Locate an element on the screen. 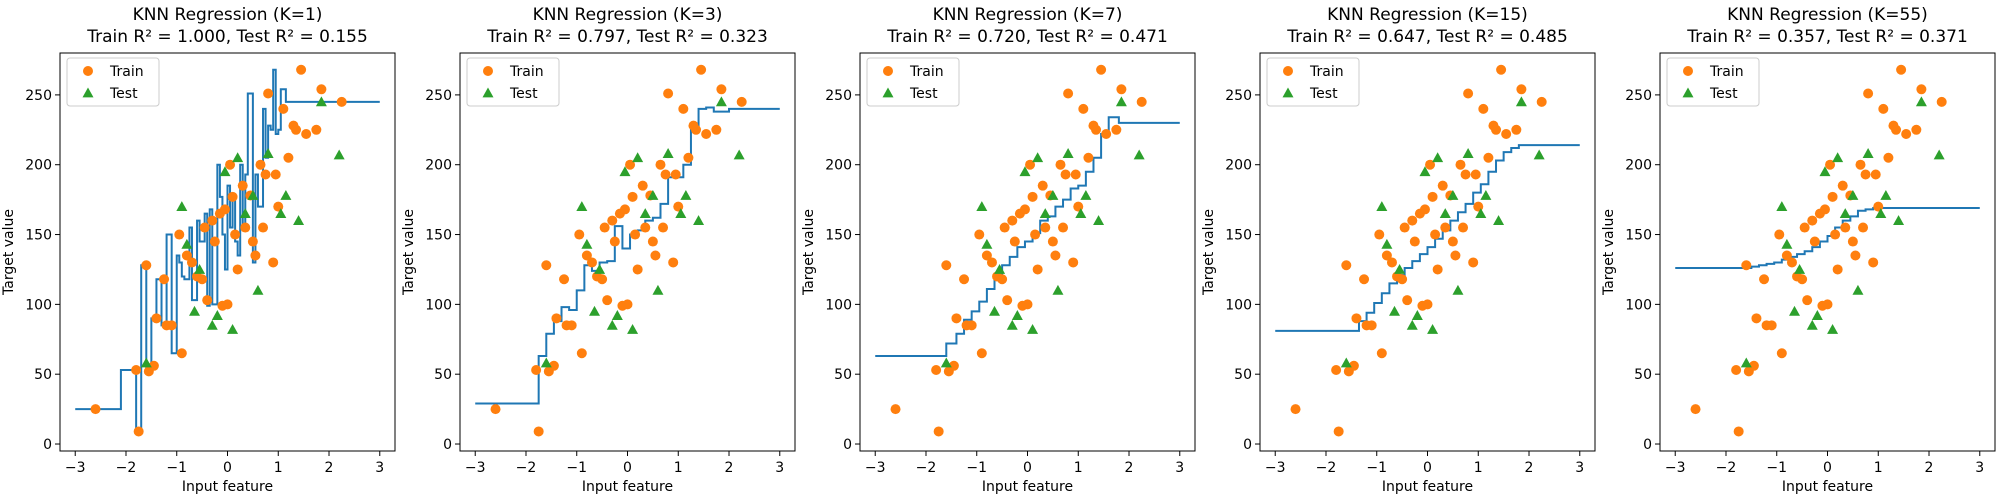  y-axis-label: Target value is located at coordinates (1609, 252).